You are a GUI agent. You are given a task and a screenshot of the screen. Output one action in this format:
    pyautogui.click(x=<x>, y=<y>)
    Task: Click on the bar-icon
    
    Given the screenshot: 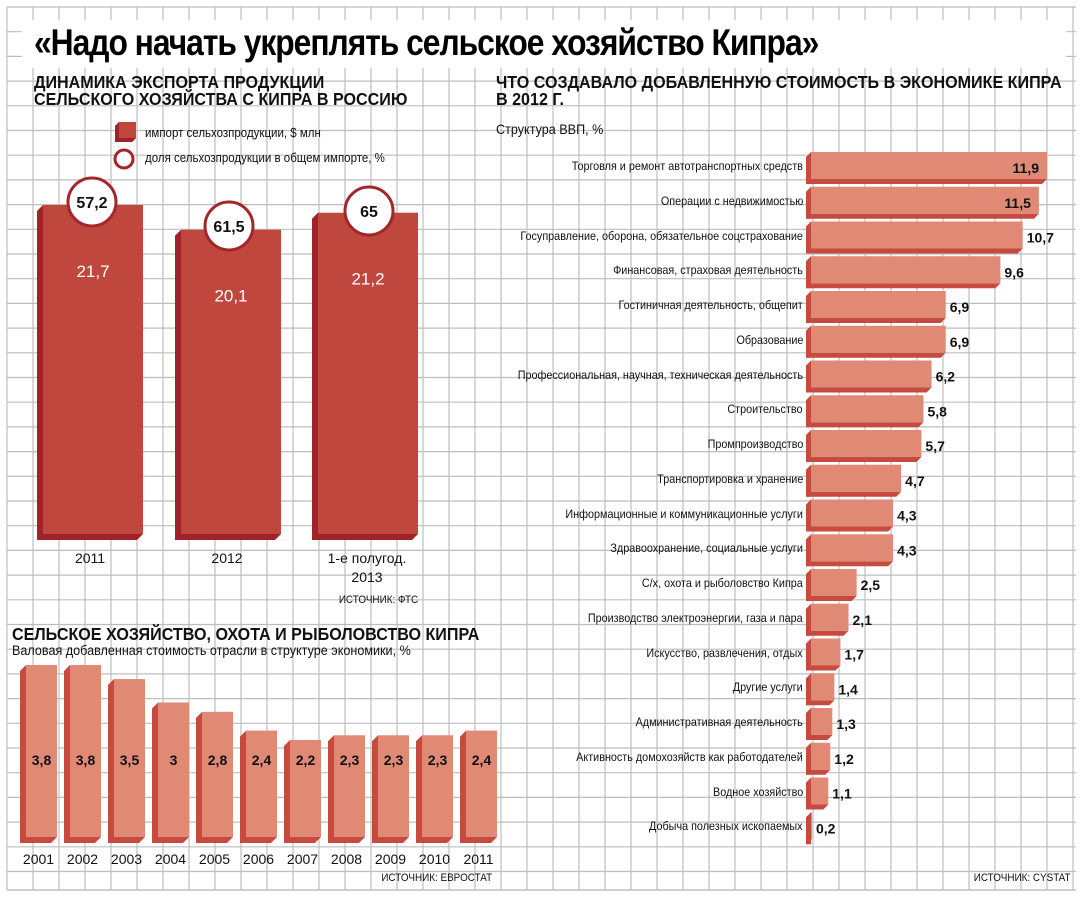 What is the action you would take?
    pyautogui.click(x=125, y=132)
    